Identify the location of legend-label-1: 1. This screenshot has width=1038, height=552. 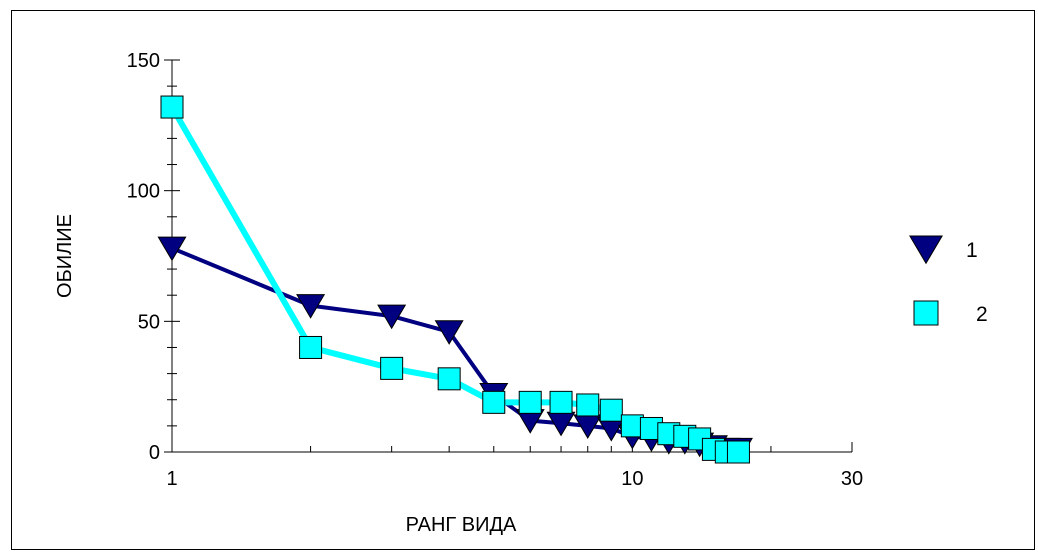
(972, 250).